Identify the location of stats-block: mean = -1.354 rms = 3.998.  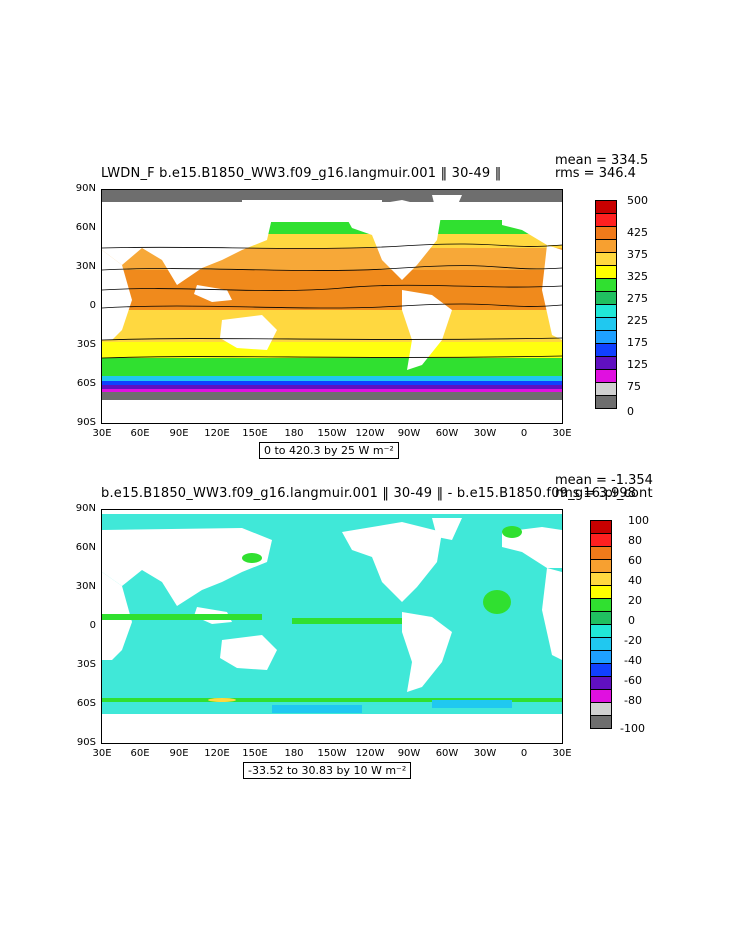
(604, 487).